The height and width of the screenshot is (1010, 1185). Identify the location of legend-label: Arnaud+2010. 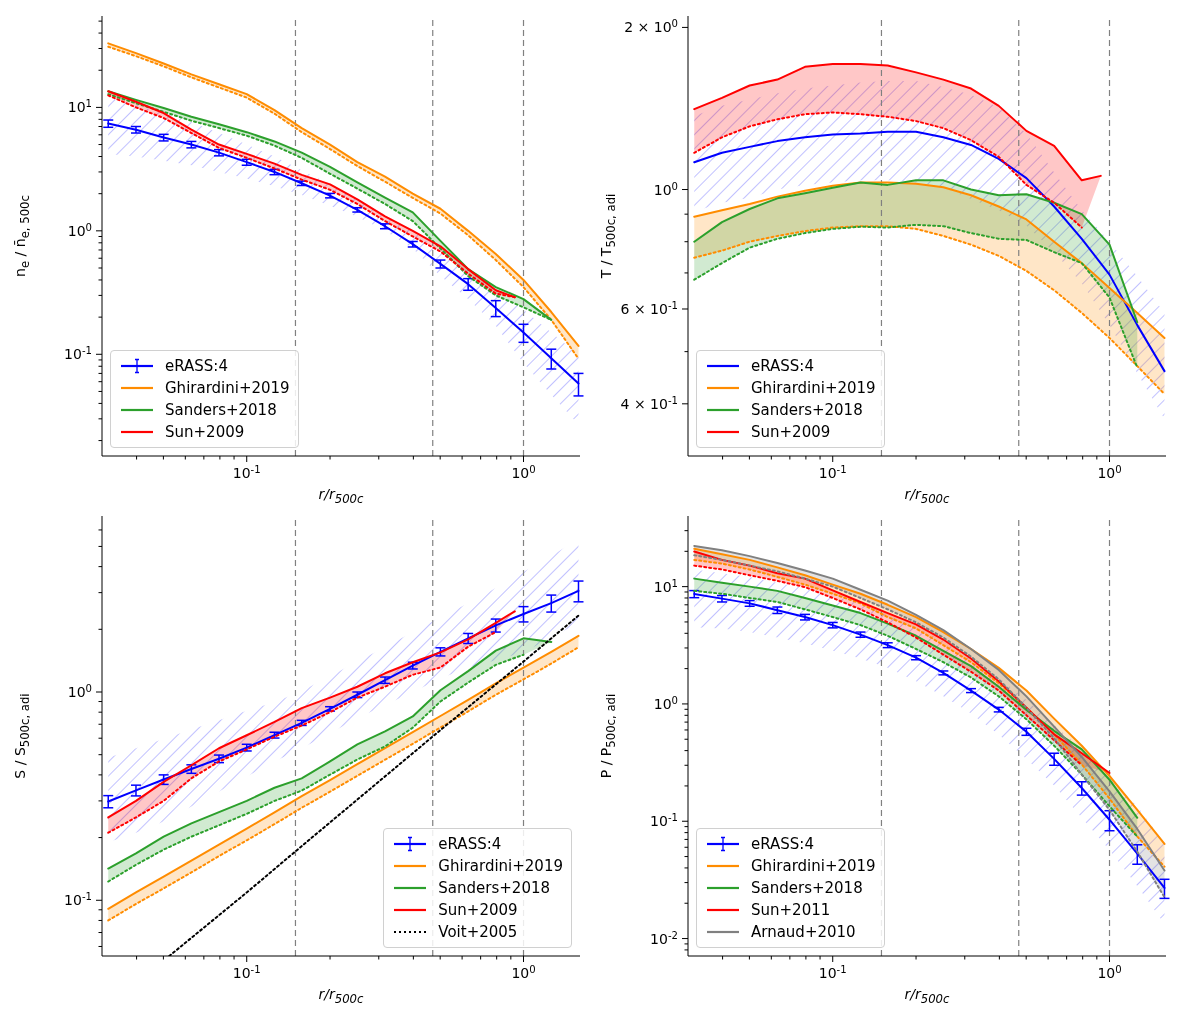
(803, 932).